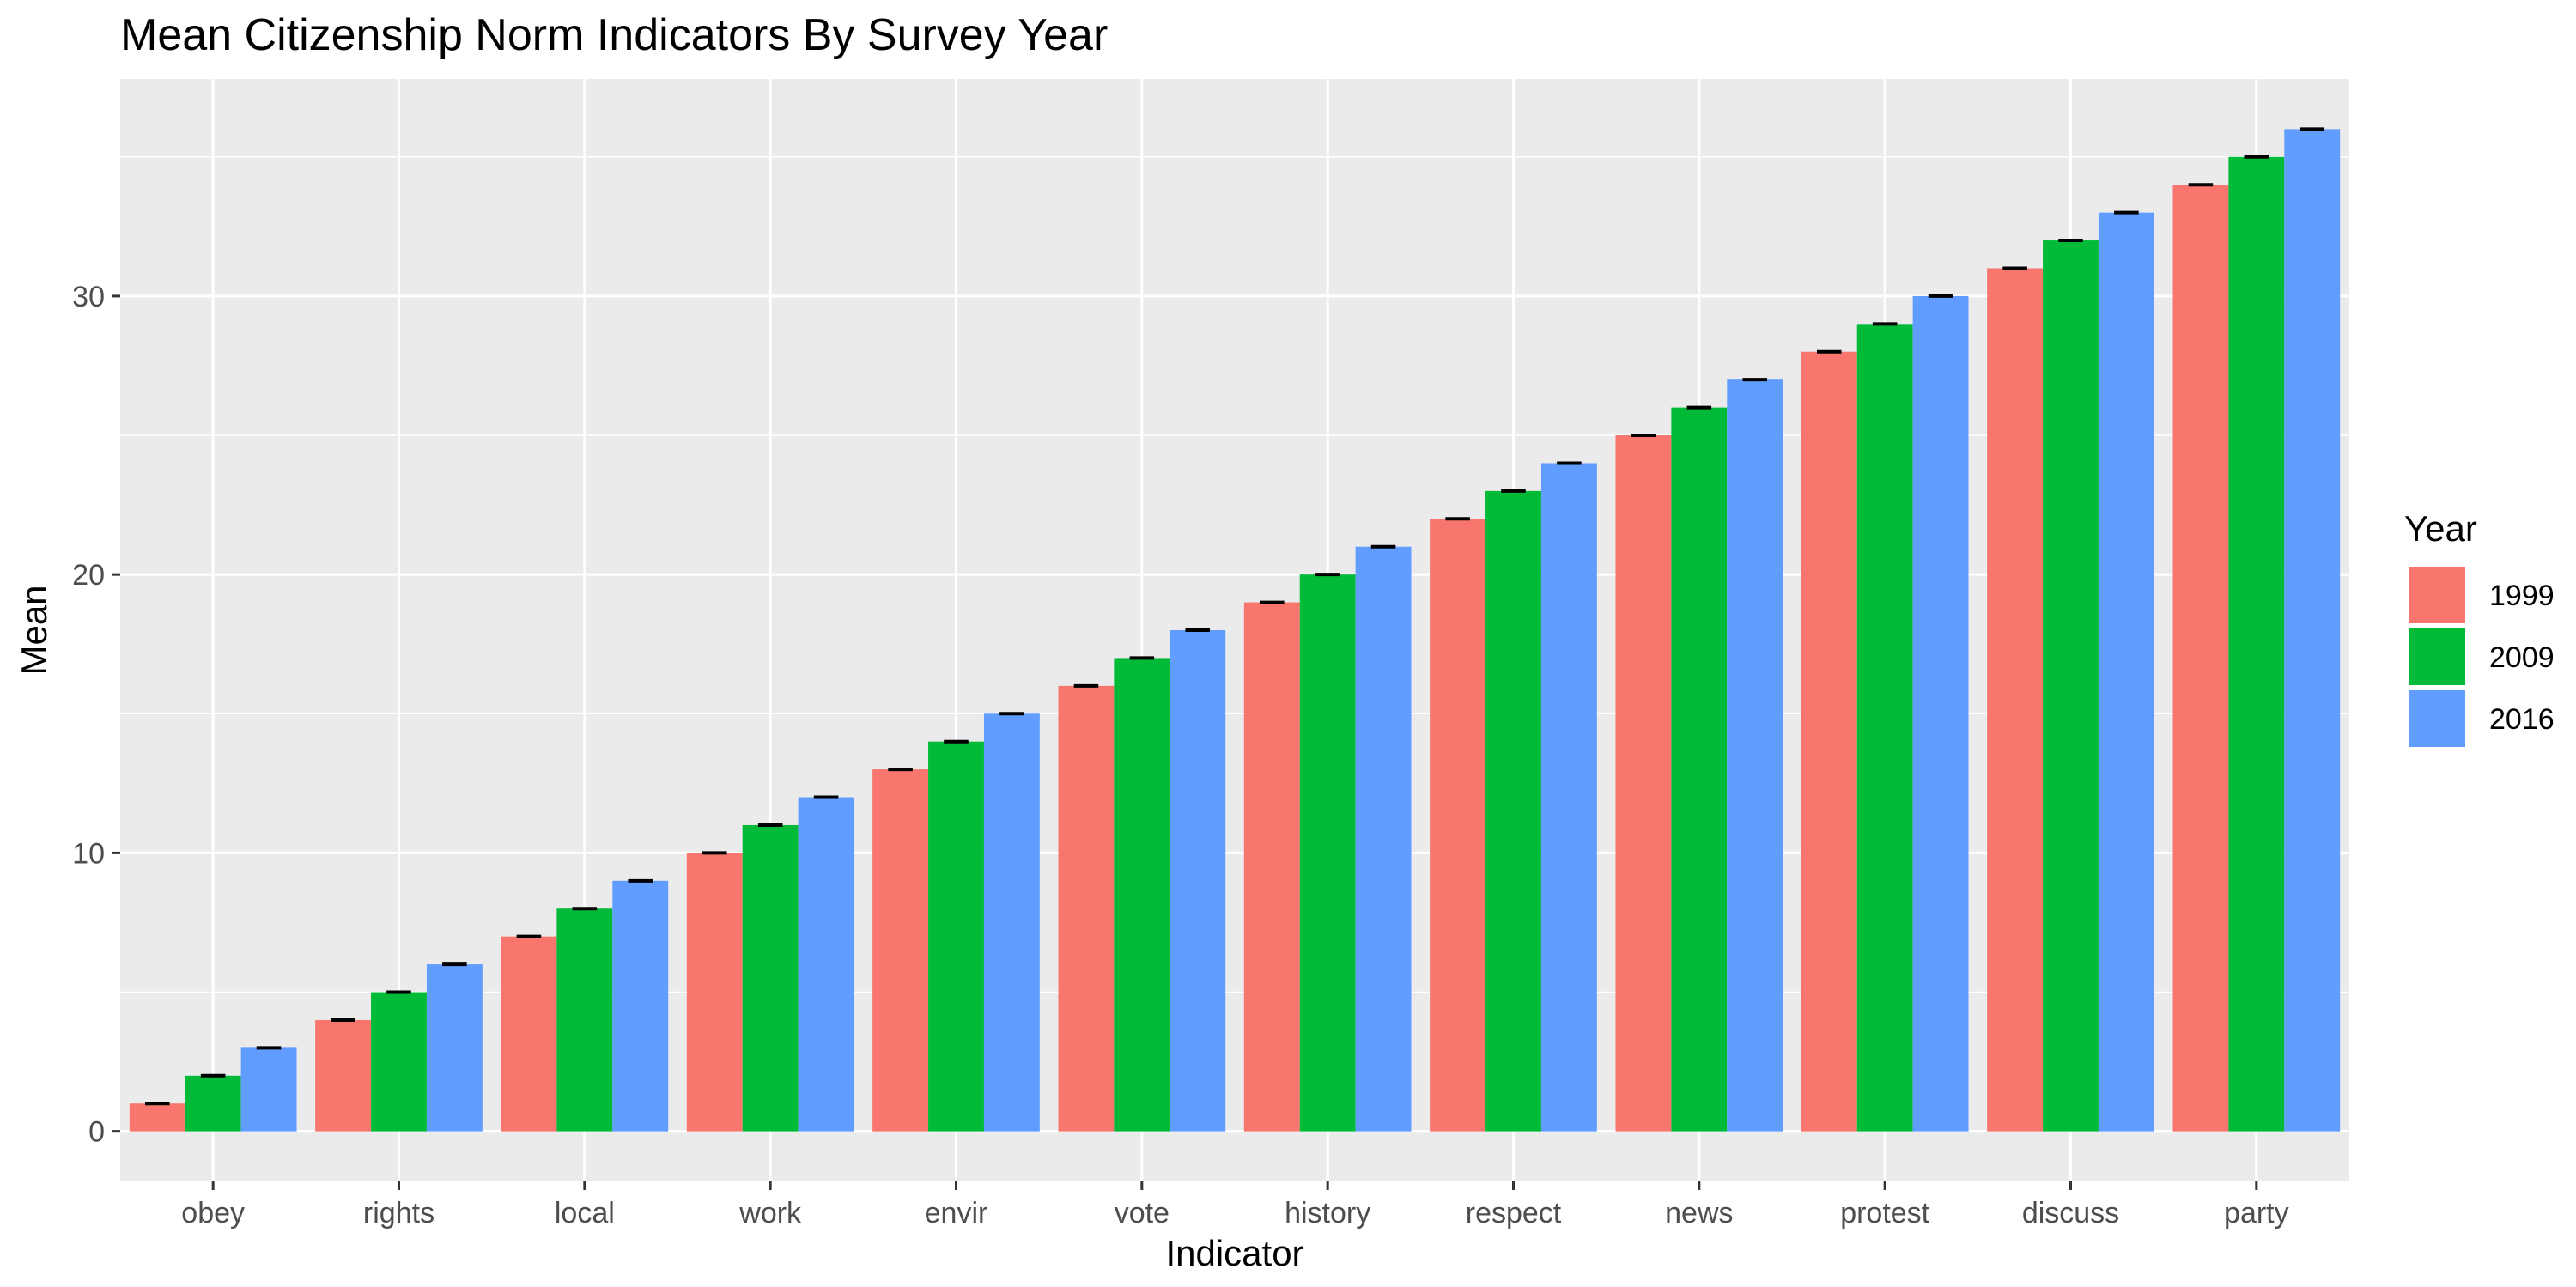  I want to click on x-tick-label: vote, so click(1142, 1213).